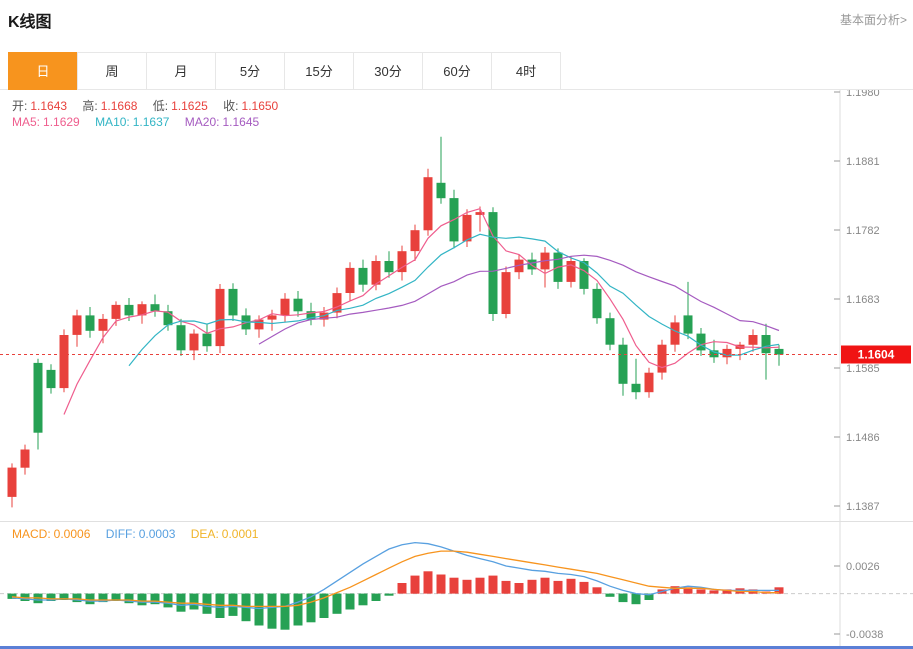 The image size is (913, 649). I want to click on ma10-value: 1.1637, so click(151, 122).